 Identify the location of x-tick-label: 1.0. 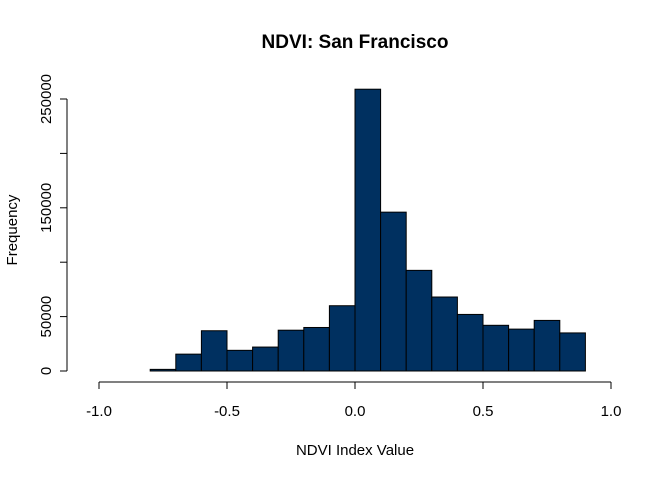
(611, 411).